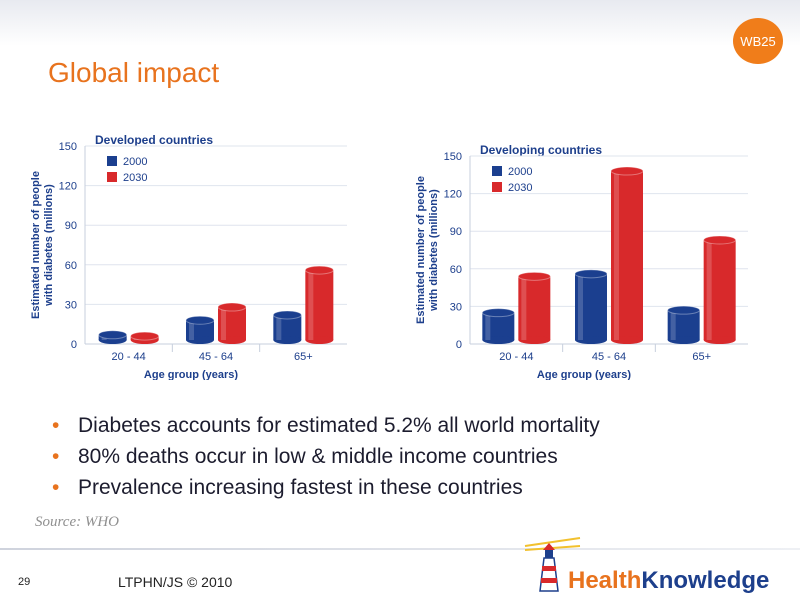 The height and width of the screenshot is (600, 800). Describe the element at coordinates (758, 41) in the screenshot. I see `slide-badge: WB25` at that location.